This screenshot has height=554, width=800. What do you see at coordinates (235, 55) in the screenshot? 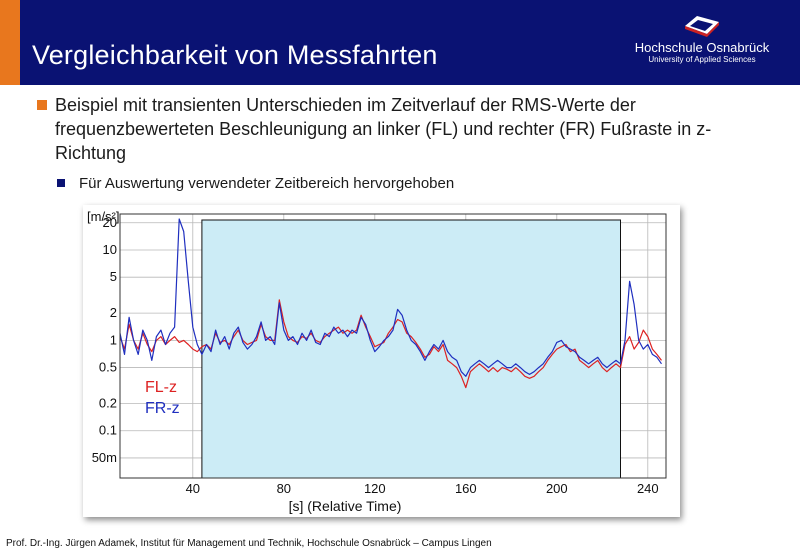
I see `slide-title: Vergleichbarkeit von Messfahrten` at bounding box center [235, 55].